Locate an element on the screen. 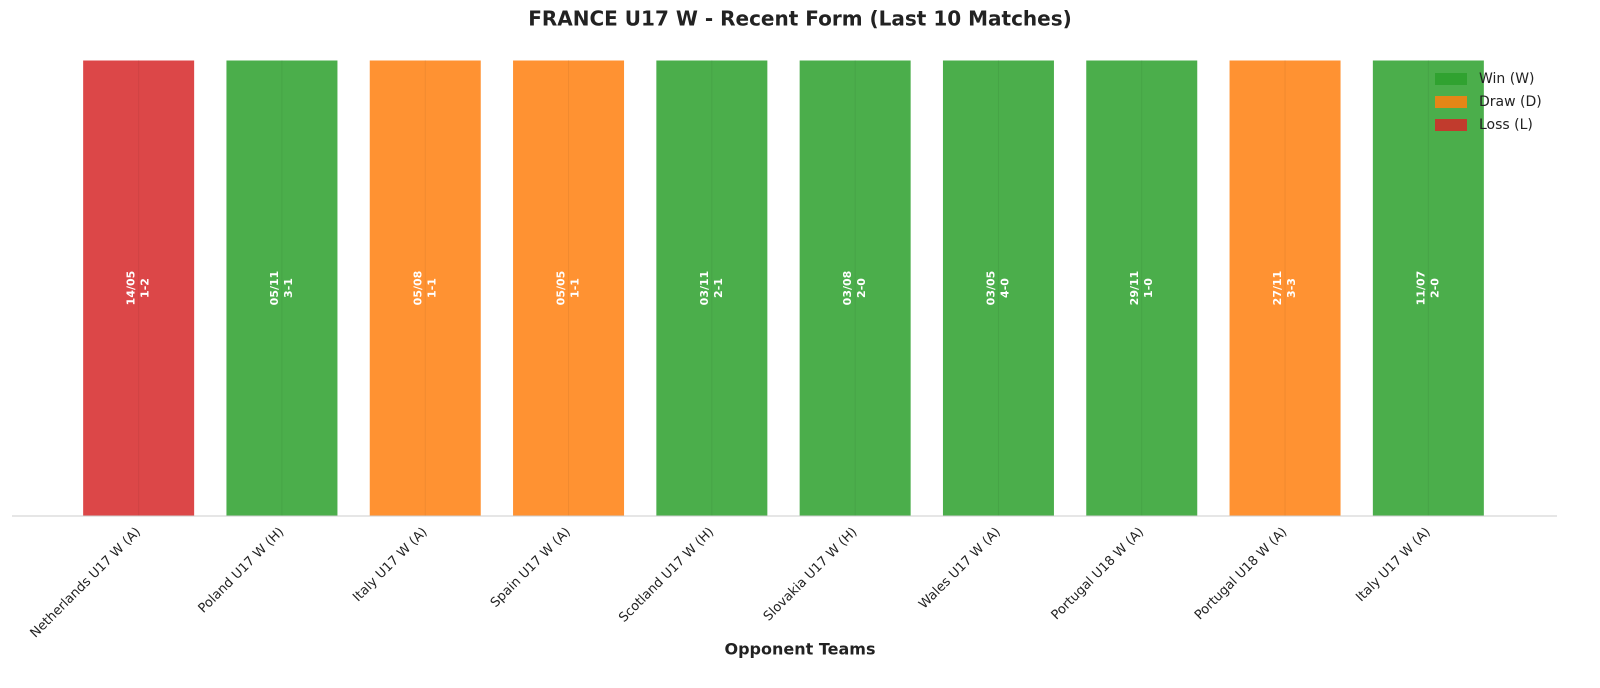 The image size is (1600, 688). bar-label: 14/05 1-2 is located at coordinates (138, 288).